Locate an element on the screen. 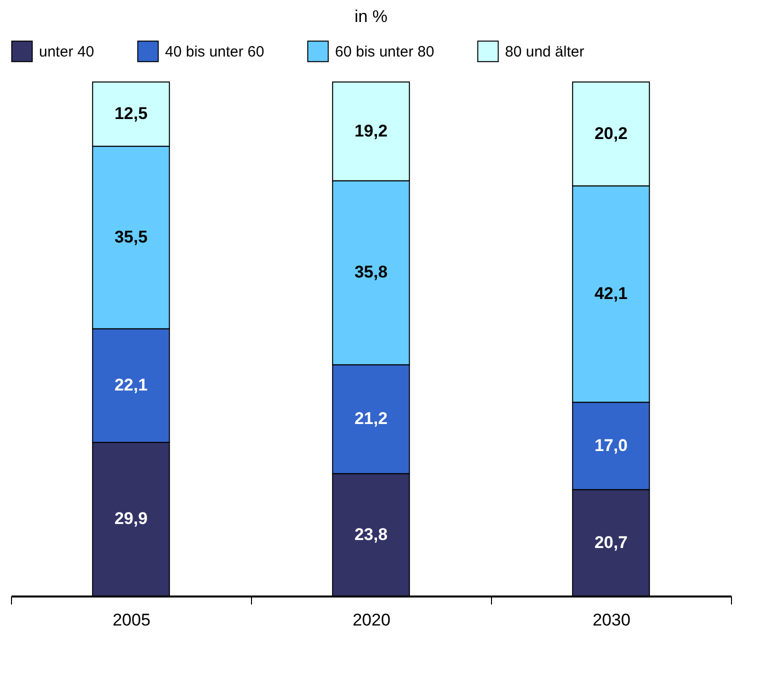 The image size is (783, 681). x-tick-label: 2005 is located at coordinates (131, 620).